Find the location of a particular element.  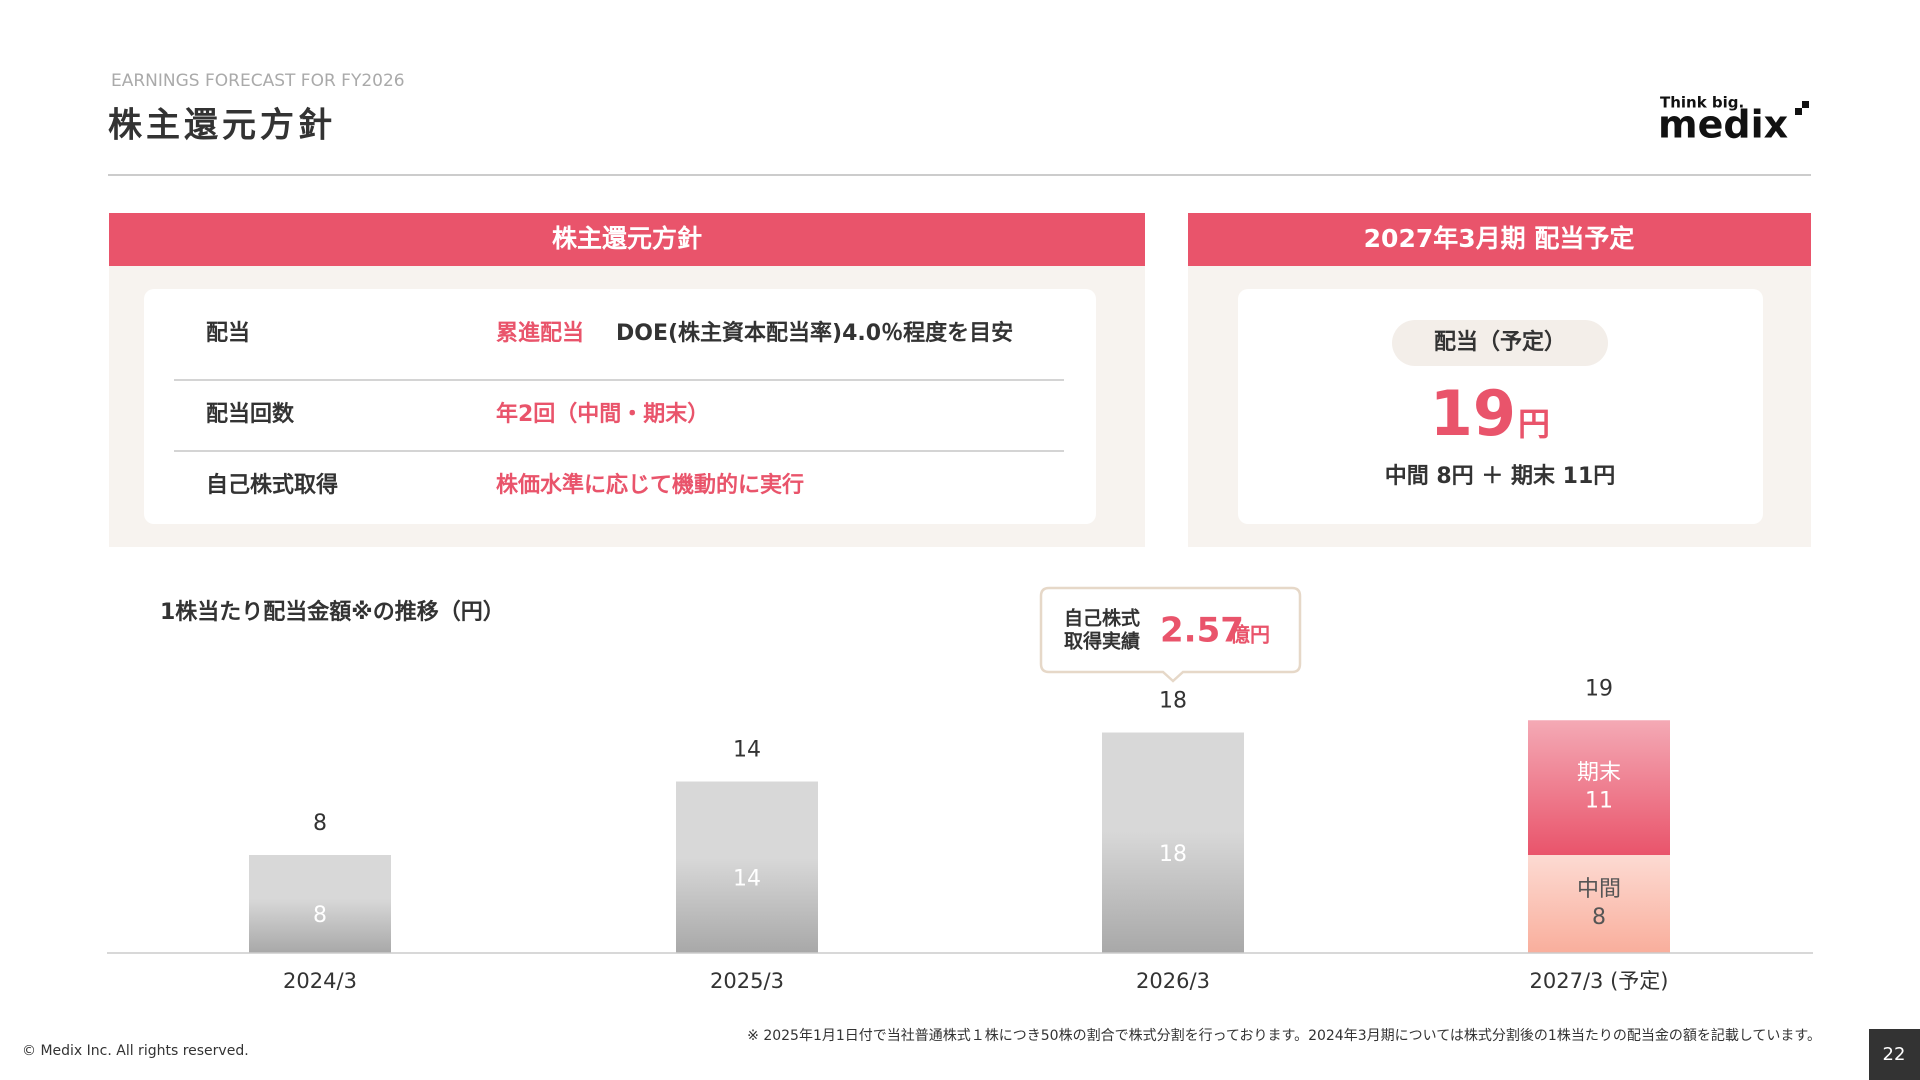

row-label: 配当回数 is located at coordinates (250, 414).